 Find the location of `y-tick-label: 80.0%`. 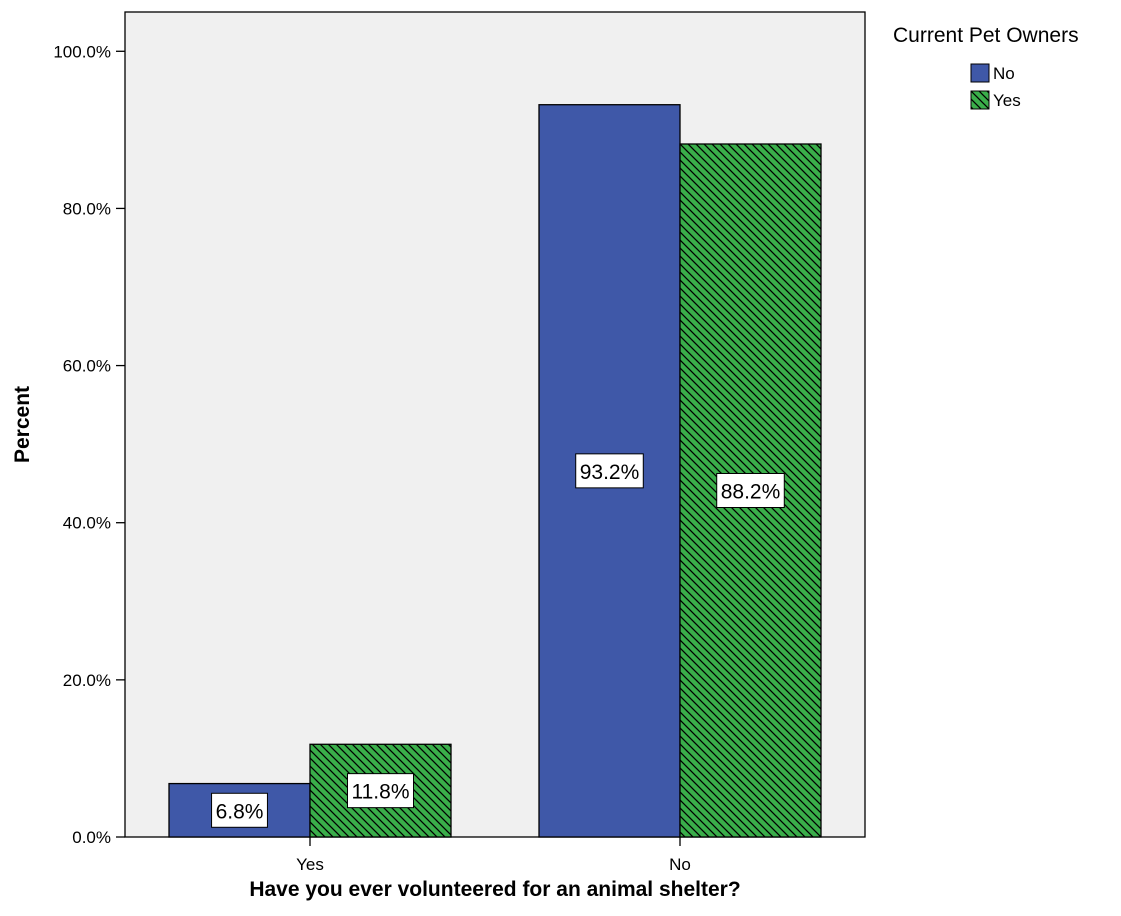

y-tick-label: 80.0% is located at coordinates (87, 208).